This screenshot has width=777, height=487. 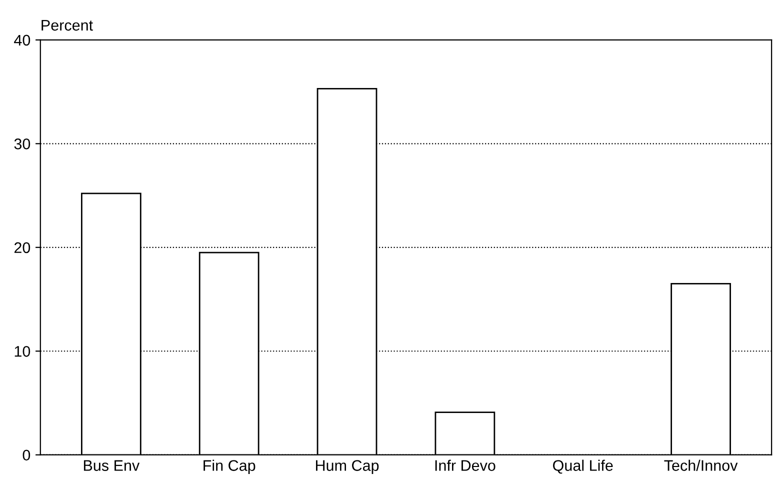 I want to click on y-tick-label: 30, so click(x=22, y=144).